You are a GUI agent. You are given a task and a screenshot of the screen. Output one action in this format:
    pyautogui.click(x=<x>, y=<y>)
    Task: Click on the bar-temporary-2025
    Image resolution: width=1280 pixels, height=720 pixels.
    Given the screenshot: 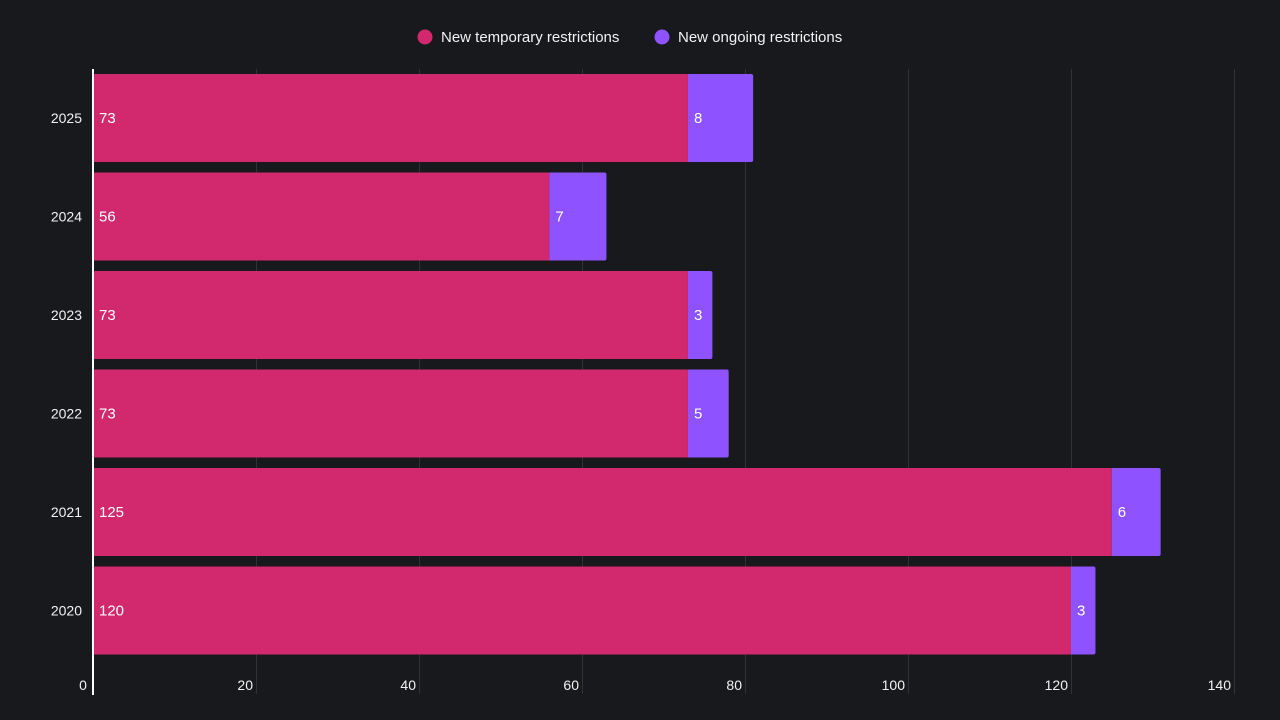 What is the action you would take?
    pyautogui.click(x=390, y=118)
    